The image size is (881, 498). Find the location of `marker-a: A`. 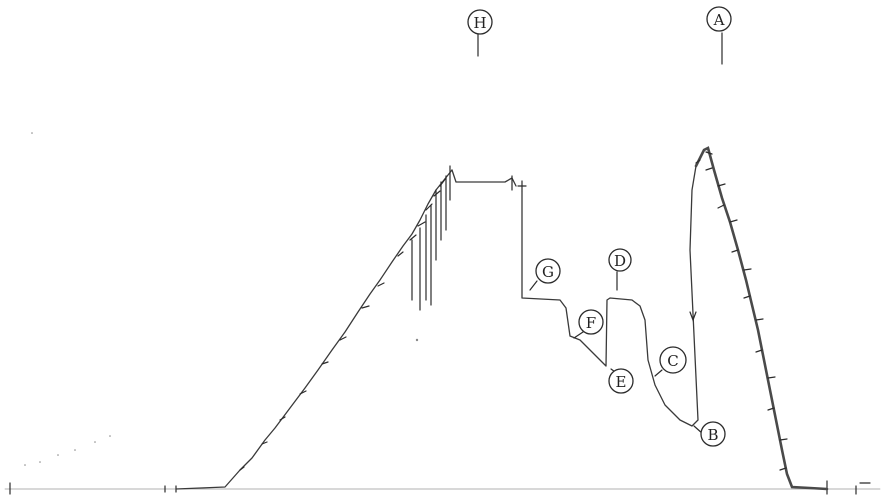

marker-a: A is located at coordinates (719, 19).